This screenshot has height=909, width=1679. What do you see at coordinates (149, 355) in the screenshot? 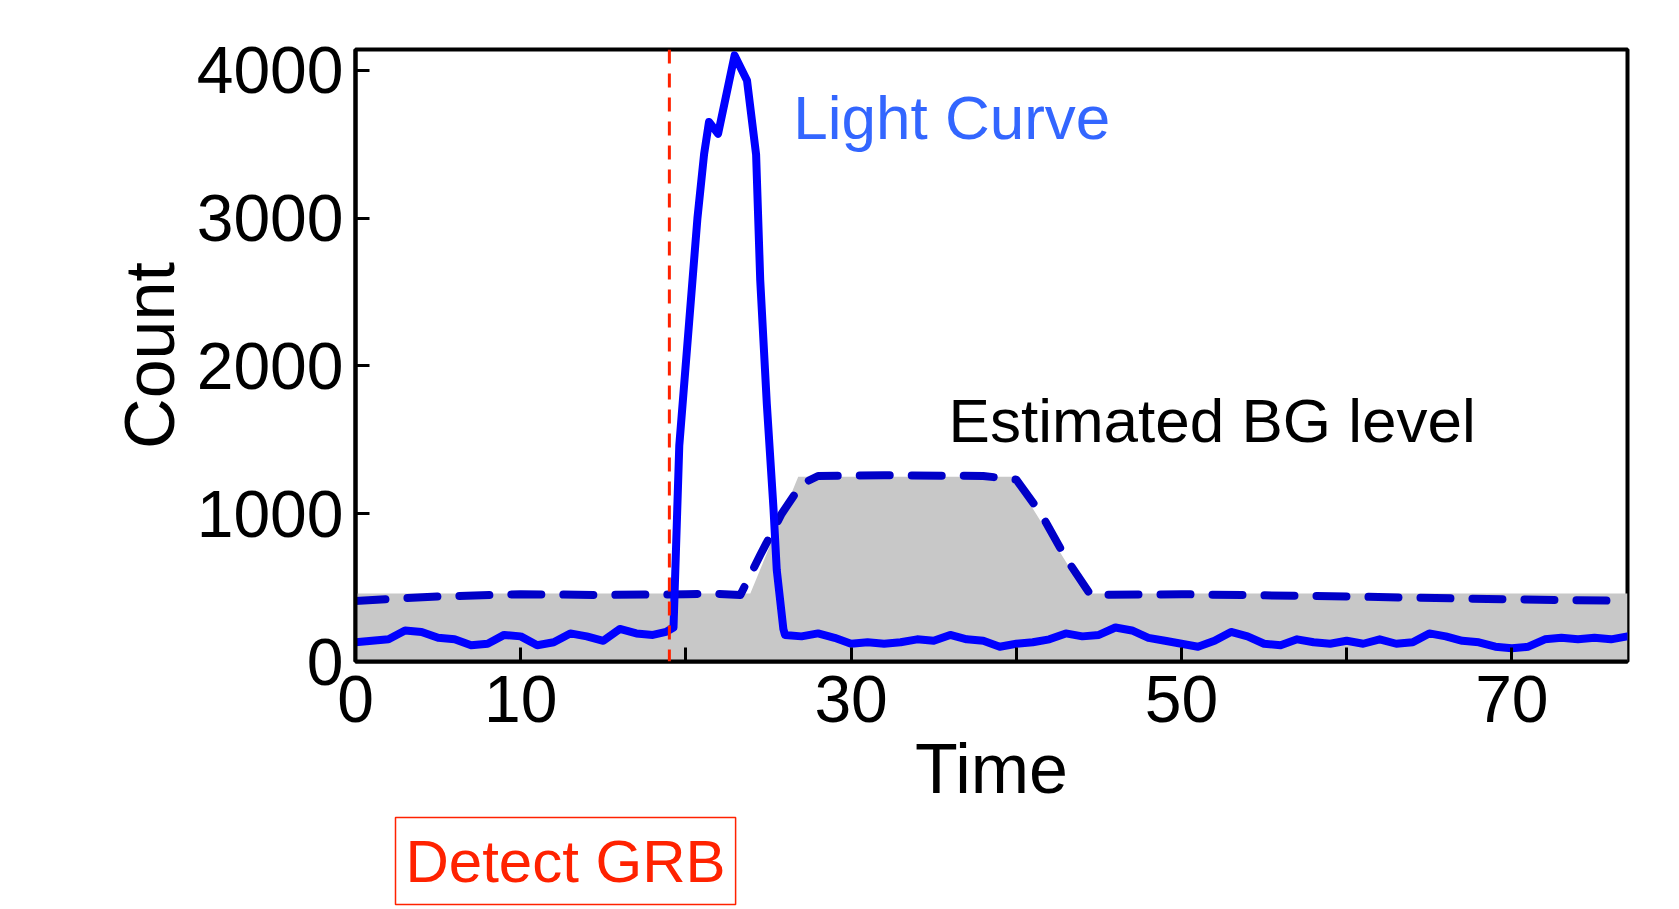
I see `y-axis-title: Count` at bounding box center [149, 355].